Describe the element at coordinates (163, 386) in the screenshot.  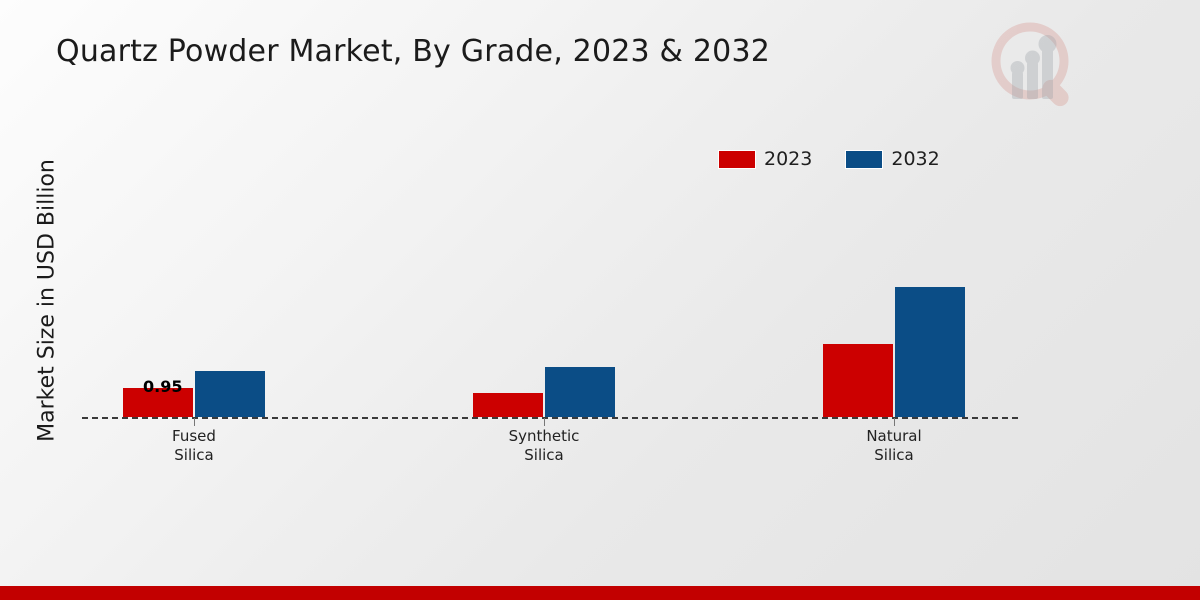
I see `data-label-2023-fused-silica: 0.95` at that location.